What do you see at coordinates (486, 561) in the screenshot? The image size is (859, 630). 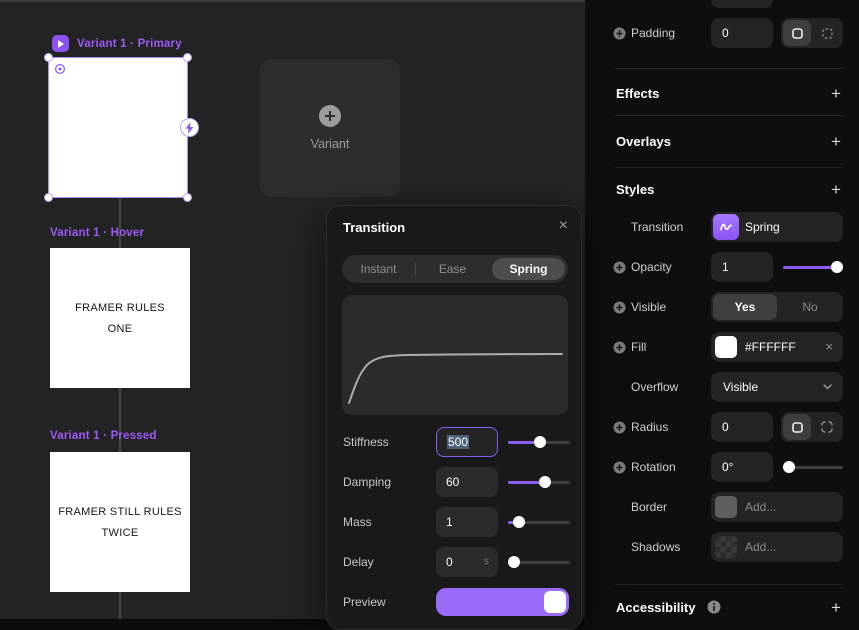 I see `delay-unit: s` at bounding box center [486, 561].